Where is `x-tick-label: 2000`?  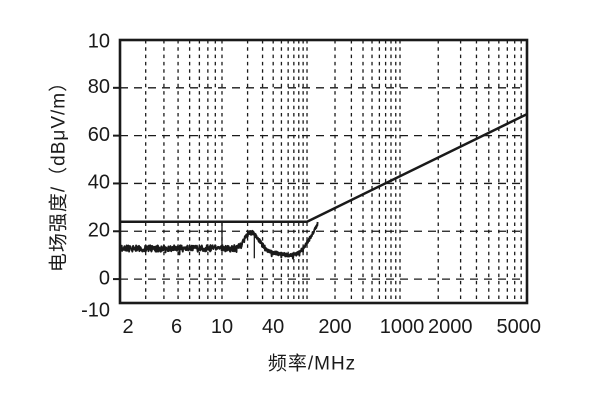 x-tick-label: 2000 is located at coordinates (450, 327).